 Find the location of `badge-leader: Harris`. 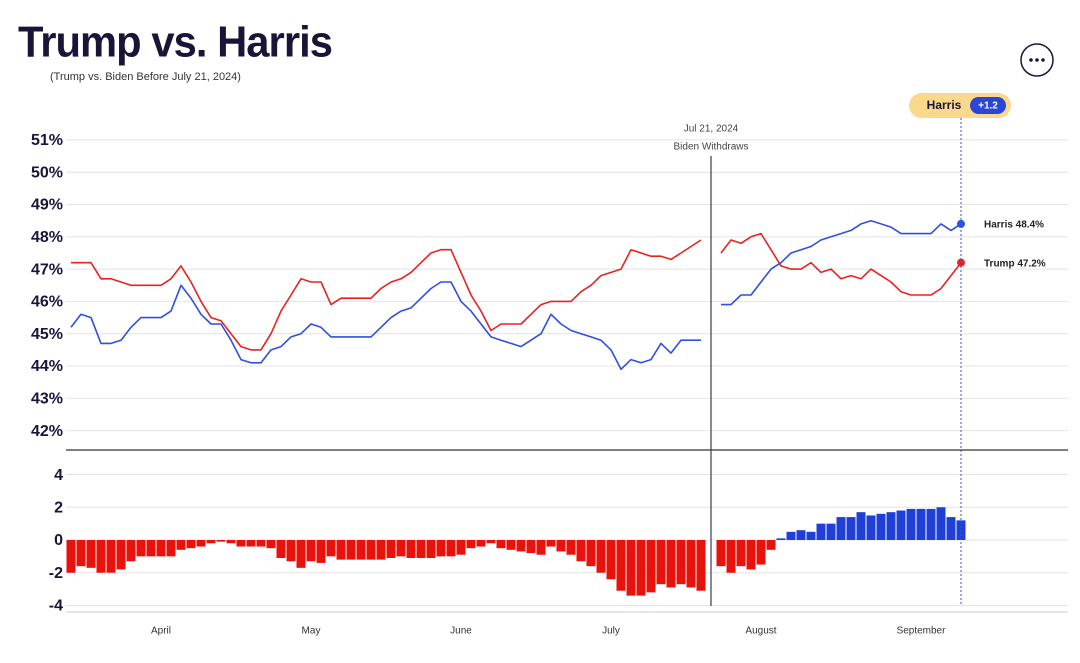

badge-leader: Harris is located at coordinates (944, 105).